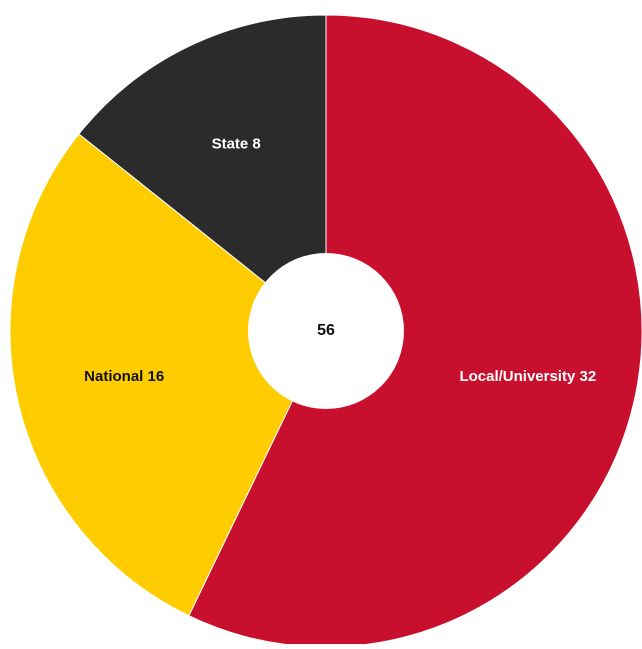 This screenshot has height=649, width=642. Describe the element at coordinates (236, 143) in the screenshot. I see `slice-label-state: State 8` at that location.